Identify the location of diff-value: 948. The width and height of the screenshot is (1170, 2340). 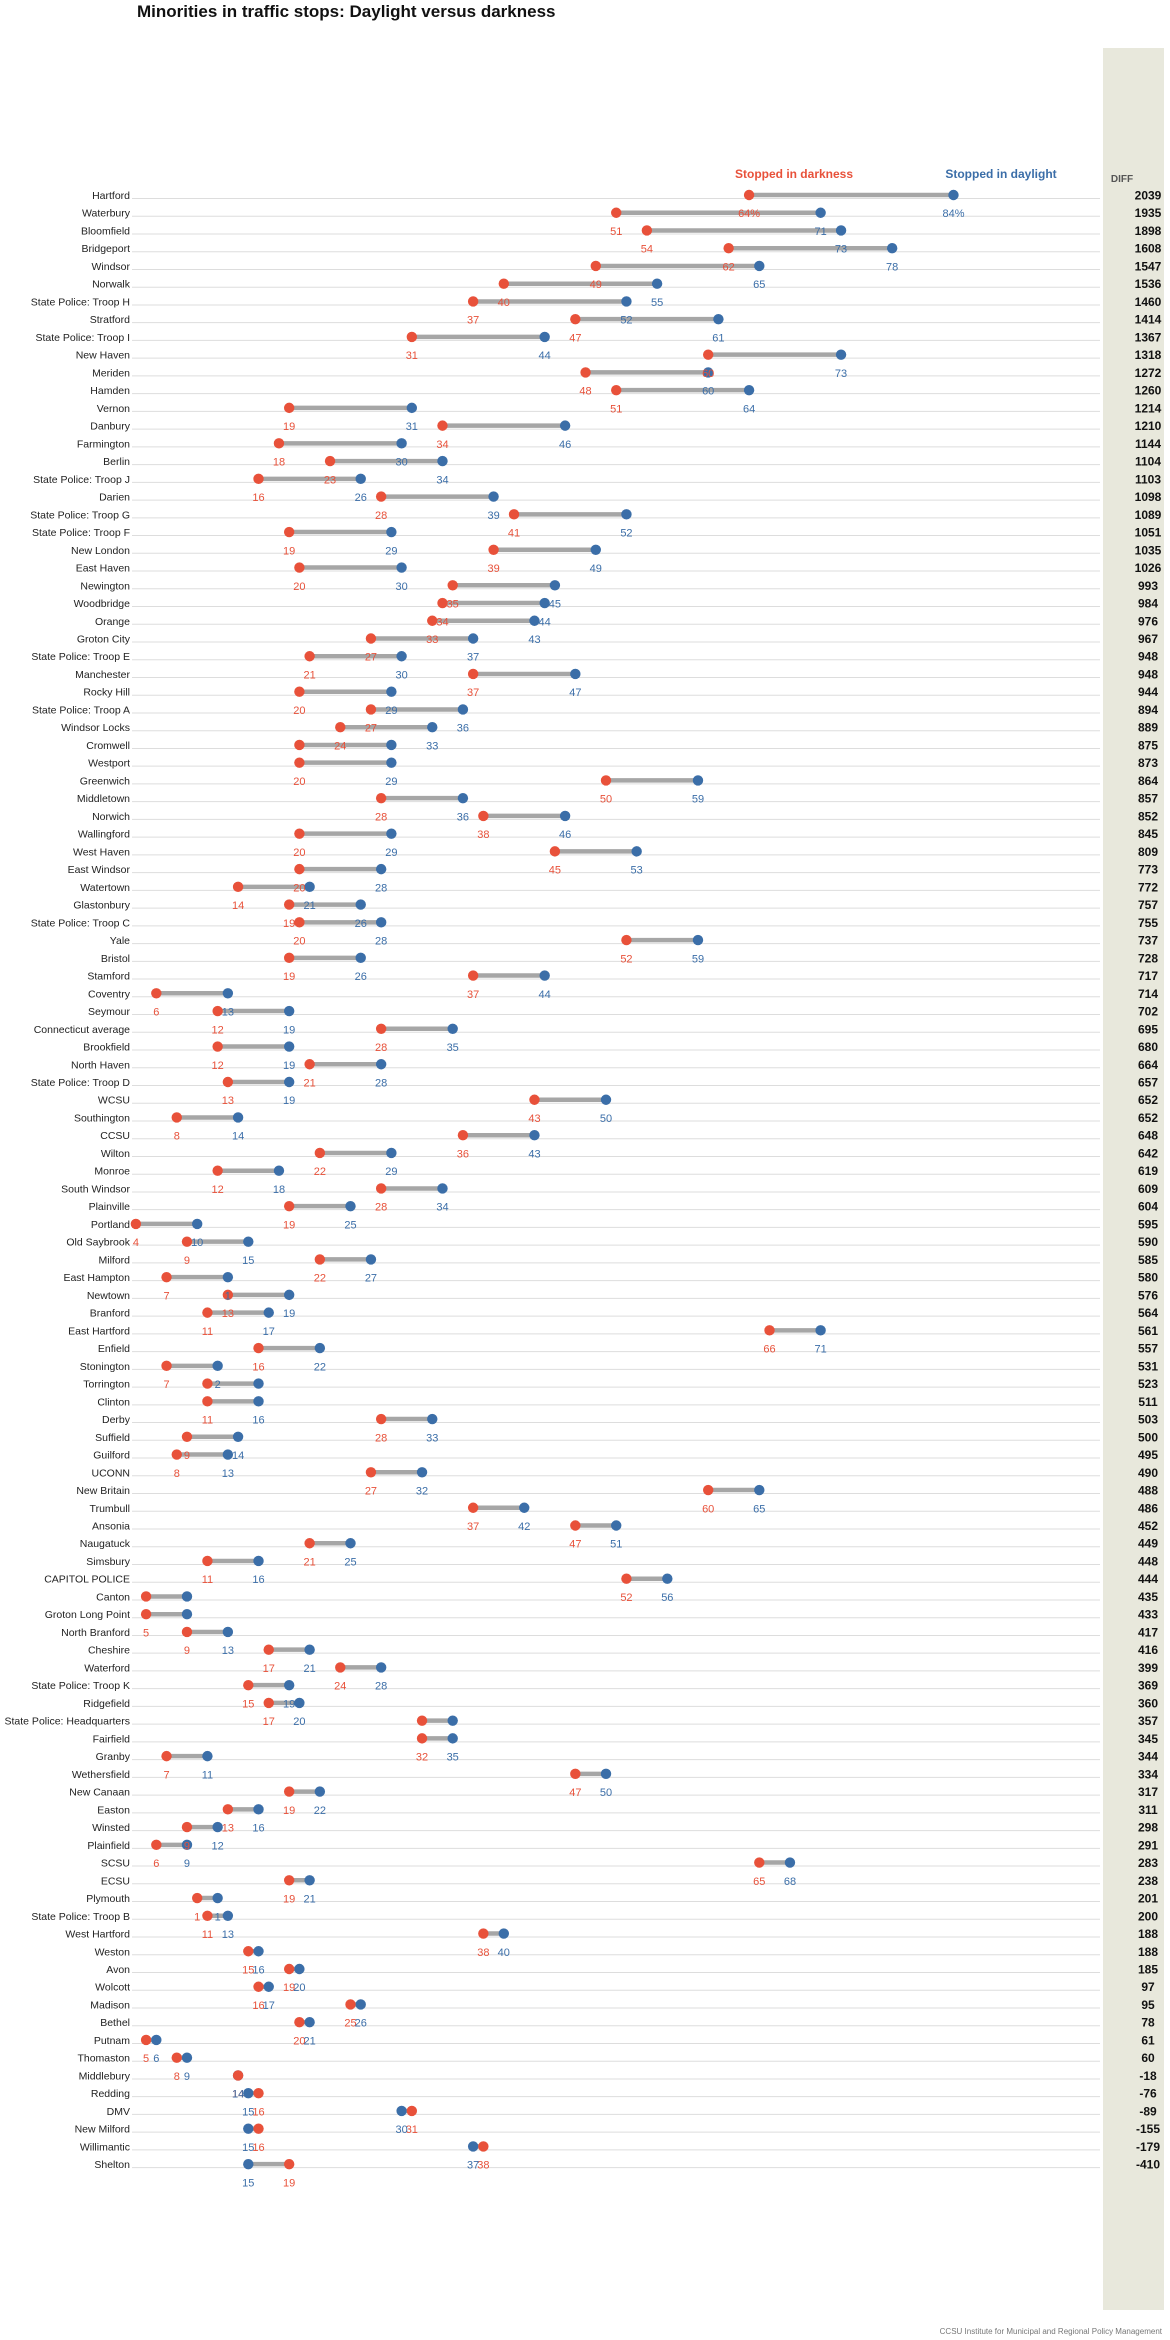
(1148, 657).